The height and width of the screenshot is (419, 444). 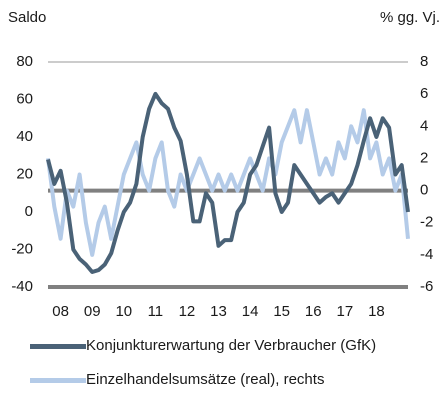 I want to click on y-tick-label: 80, so click(x=24, y=61).